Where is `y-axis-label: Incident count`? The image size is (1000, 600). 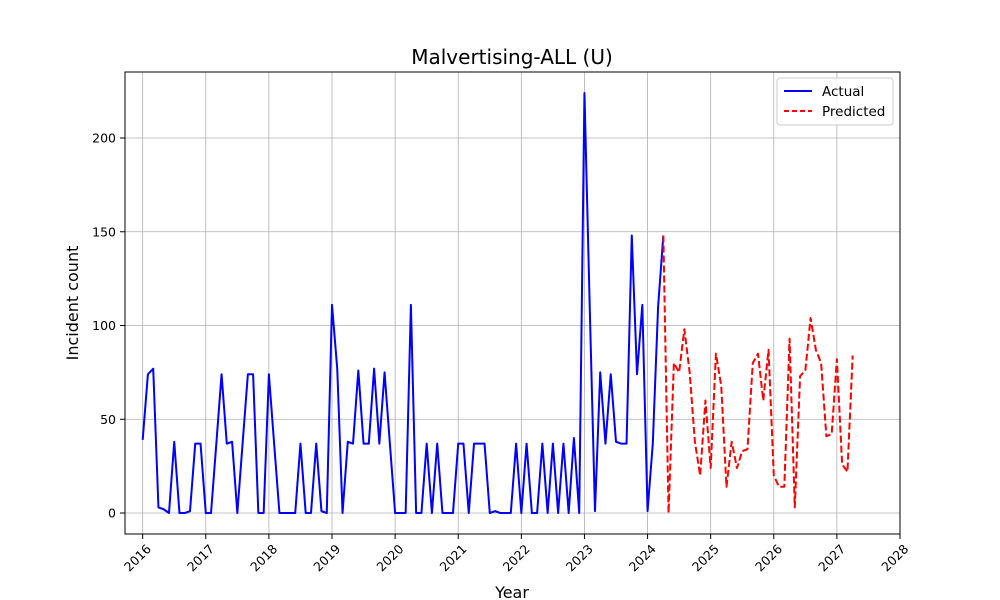
y-axis-label: Incident count is located at coordinates (72, 303).